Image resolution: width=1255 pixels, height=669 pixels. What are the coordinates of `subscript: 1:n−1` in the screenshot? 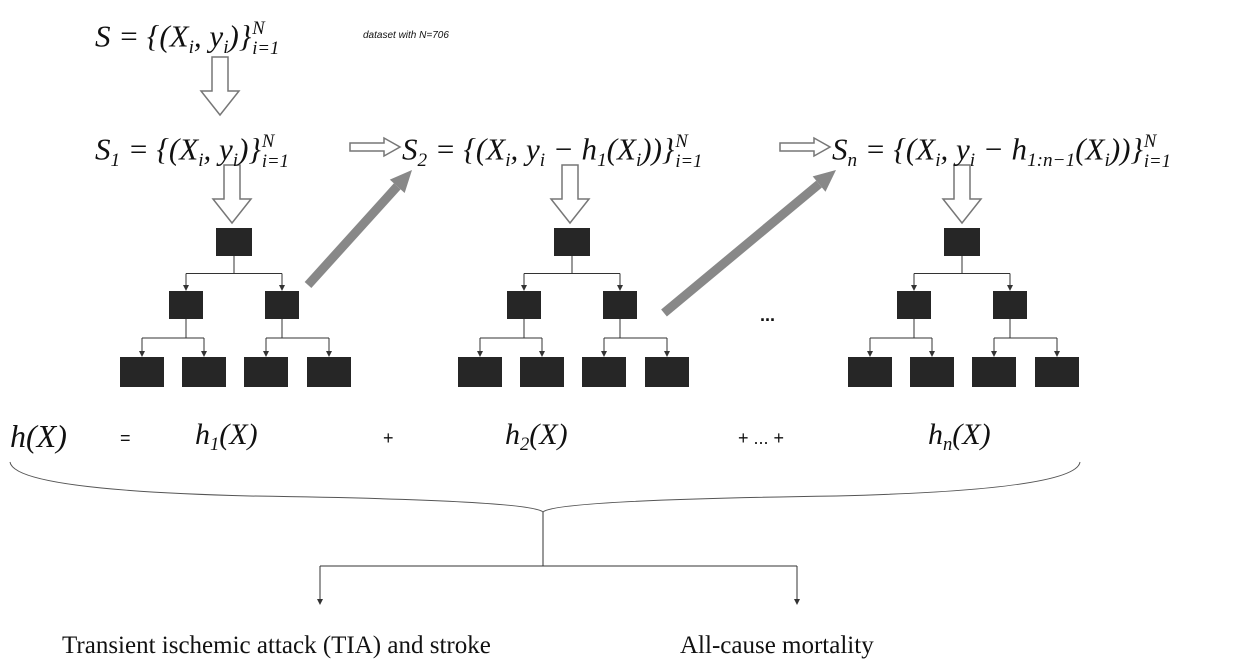 It's located at (1051, 160).